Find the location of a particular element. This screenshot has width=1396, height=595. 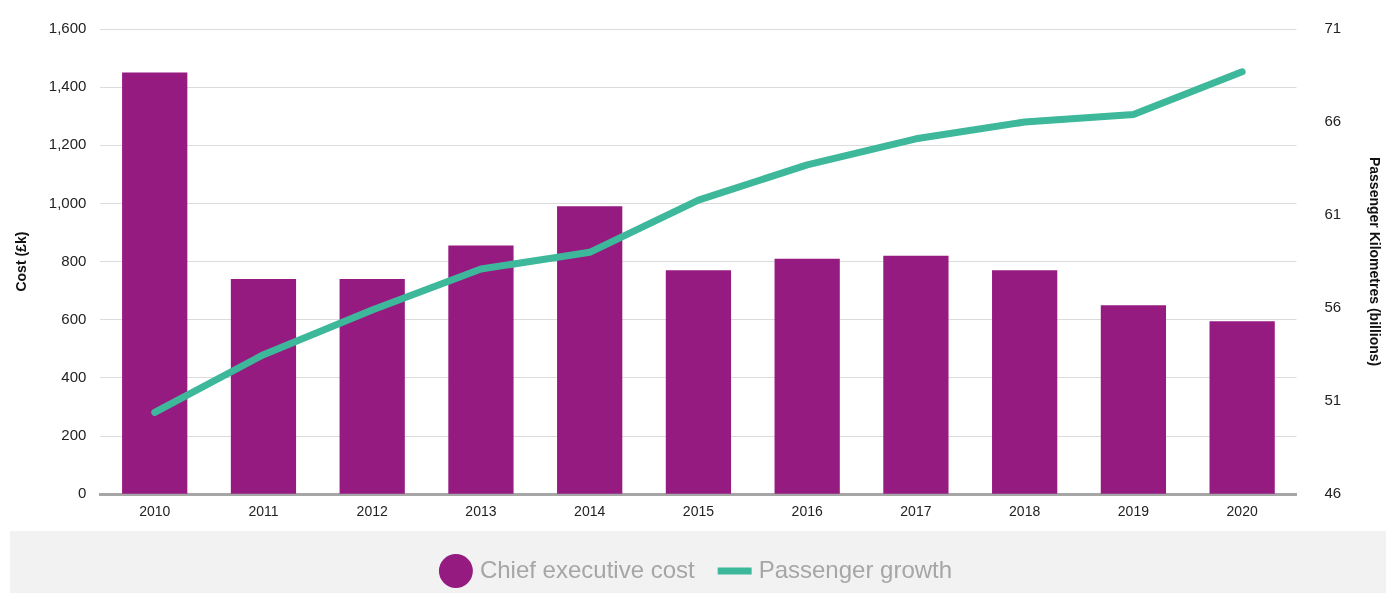

y2-tick-label: 71 is located at coordinates (1333, 28).